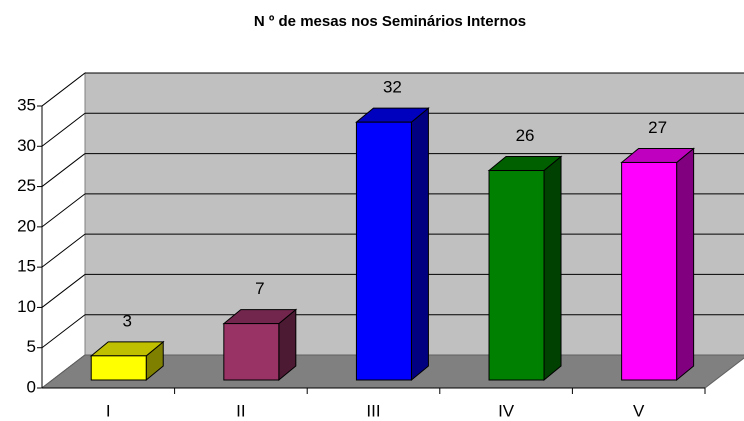 The width and height of the screenshot is (744, 421). I want to click on data-label: 26, so click(525, 135).